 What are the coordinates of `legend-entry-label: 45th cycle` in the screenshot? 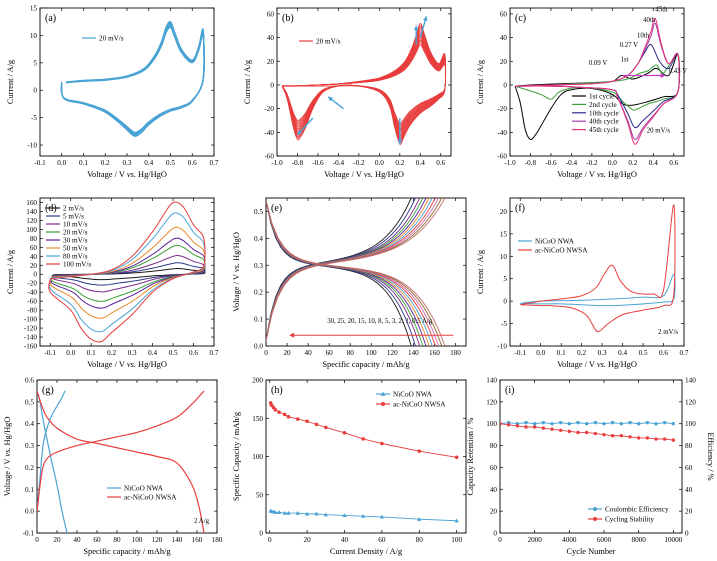 It's located at (604, 130).